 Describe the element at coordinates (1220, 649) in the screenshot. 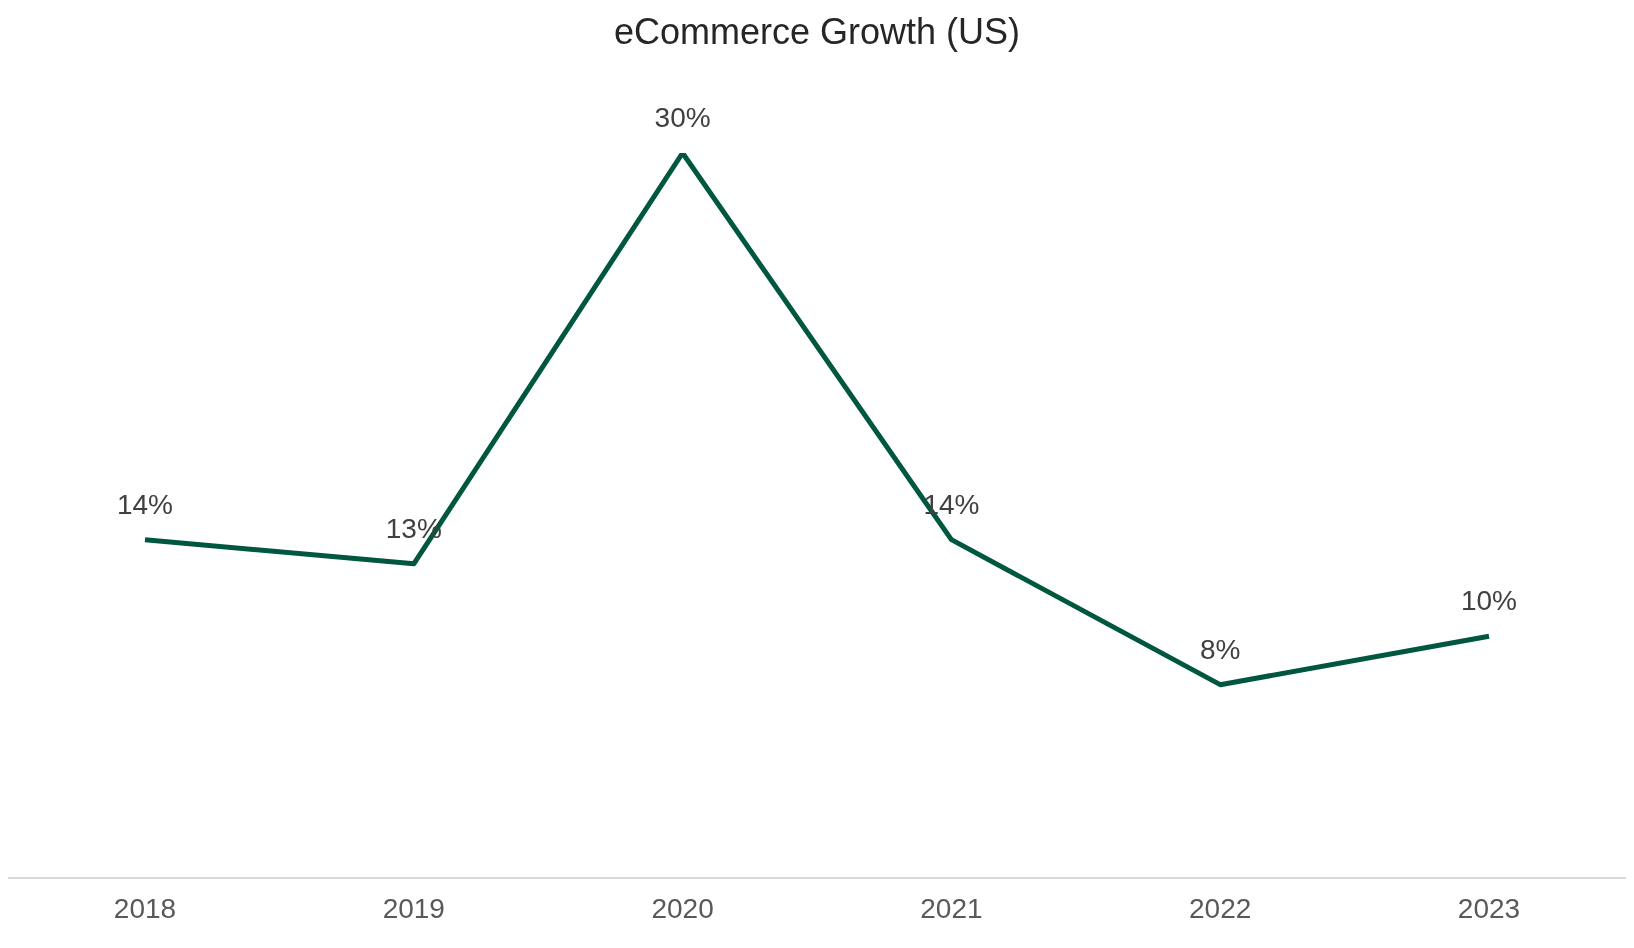

I see `data-label: 8%` at that location.